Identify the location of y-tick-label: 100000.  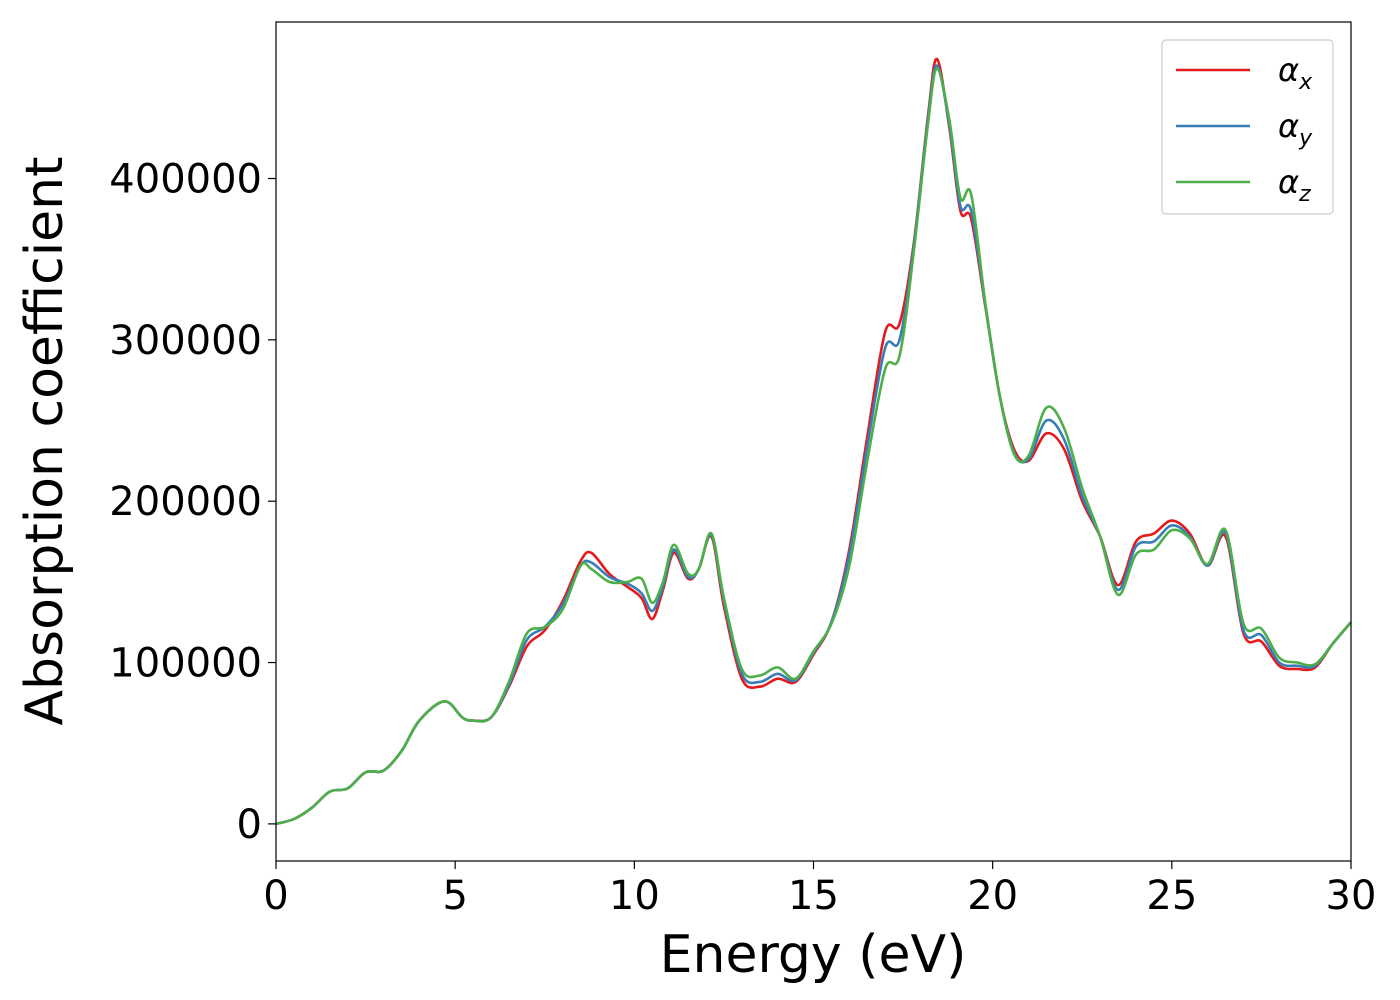
(185, 664).